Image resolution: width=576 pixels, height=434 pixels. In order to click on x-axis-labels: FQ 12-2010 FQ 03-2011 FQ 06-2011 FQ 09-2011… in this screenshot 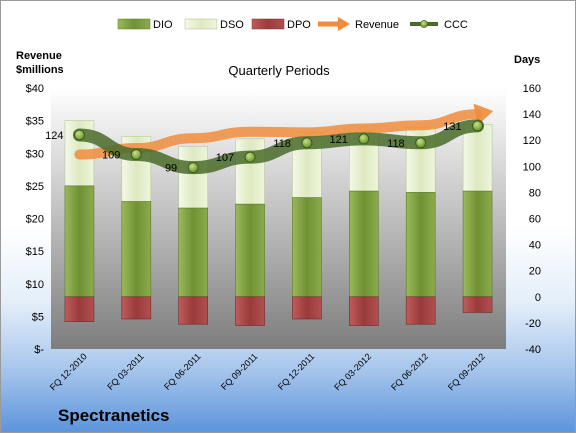, I will do `click(267, 371)`.